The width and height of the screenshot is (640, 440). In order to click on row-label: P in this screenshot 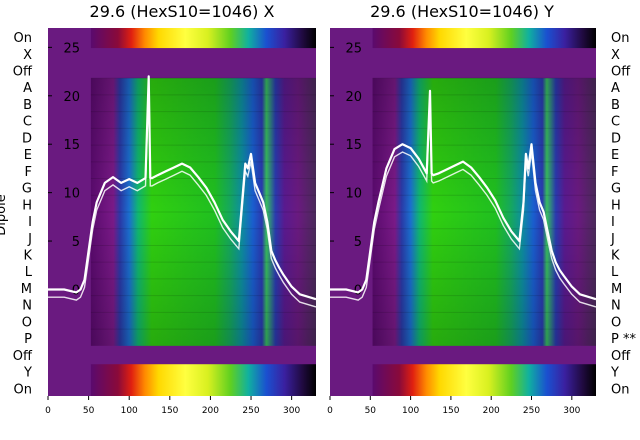, I will do `click(28, 339)`.